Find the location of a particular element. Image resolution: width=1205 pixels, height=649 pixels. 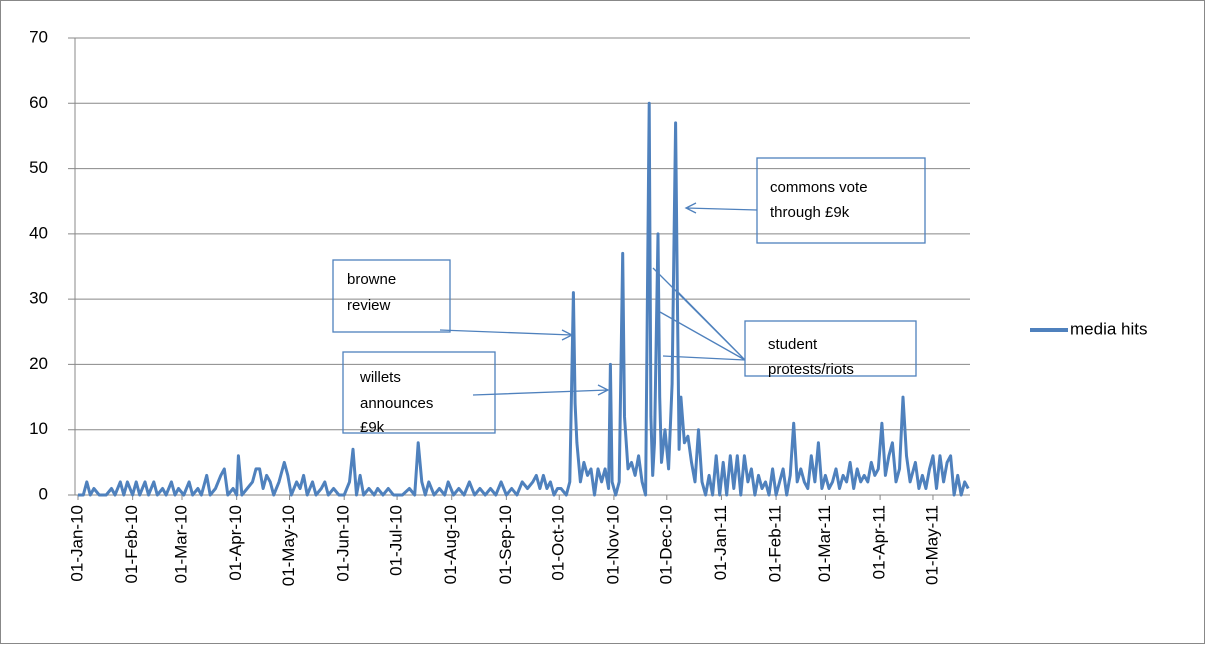

annotation-text: willets is located at coordinates (380, 377).